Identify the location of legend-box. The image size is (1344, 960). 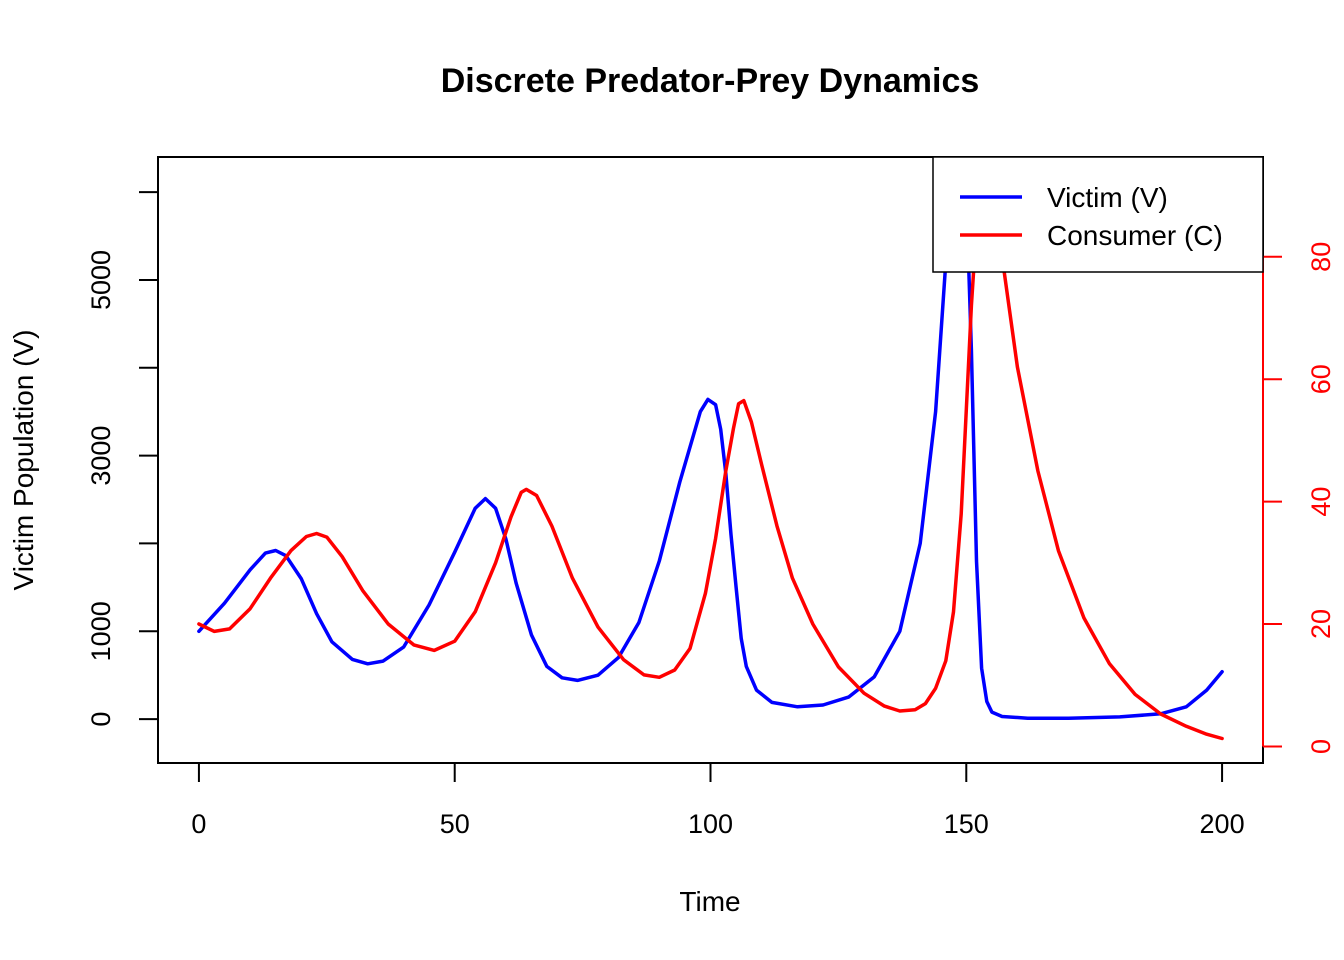
(1098, 214).